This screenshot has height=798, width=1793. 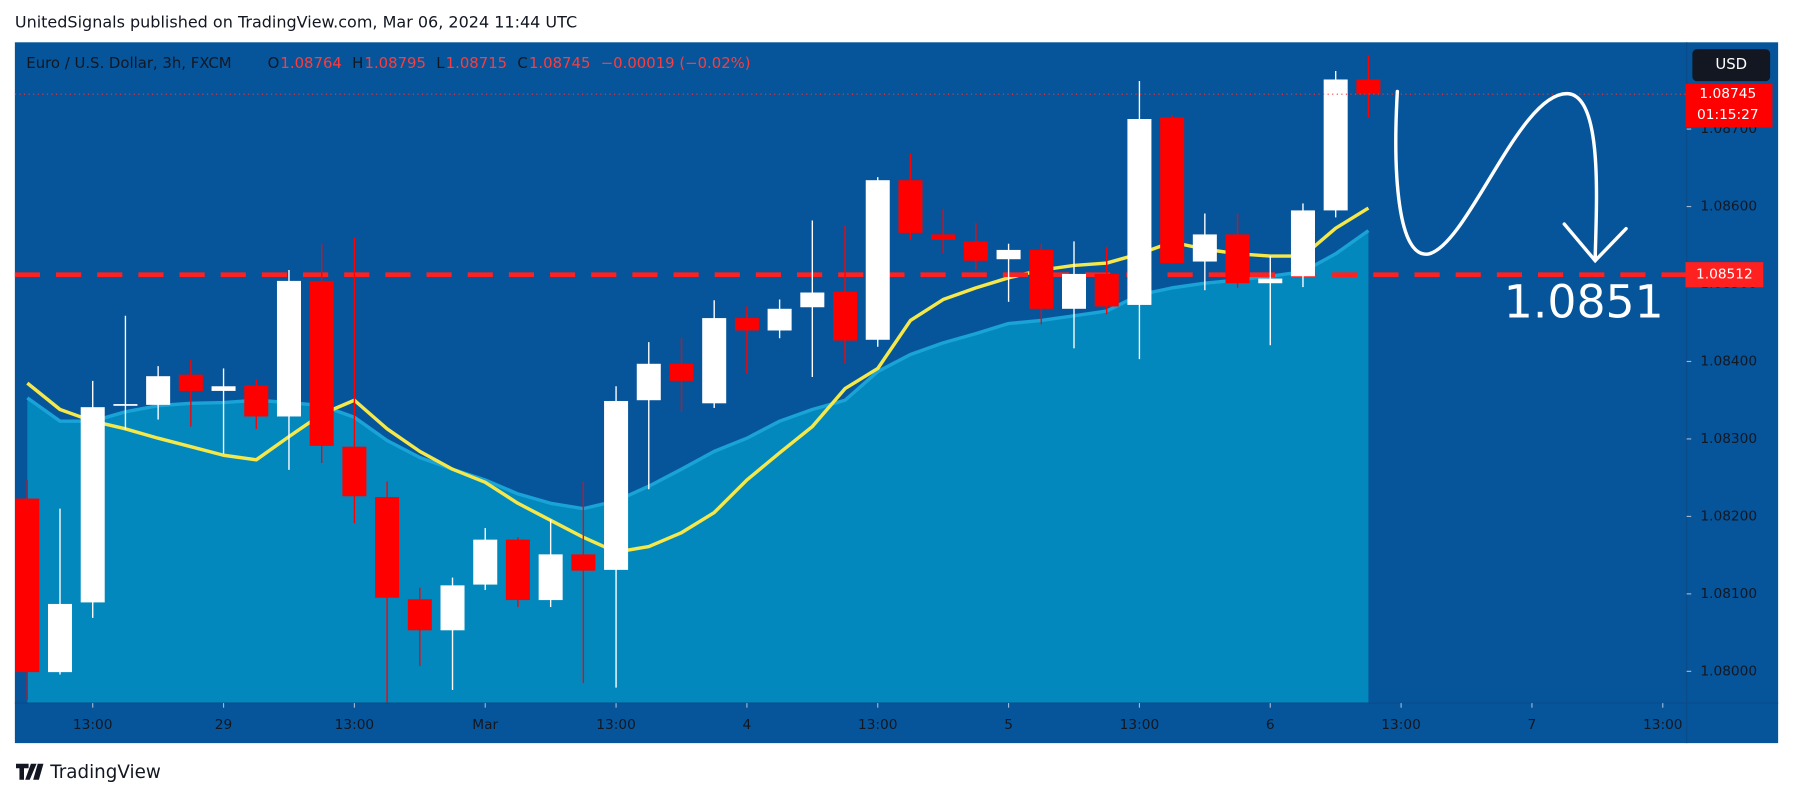 I want to click on logo, so click(x=30, y=771).